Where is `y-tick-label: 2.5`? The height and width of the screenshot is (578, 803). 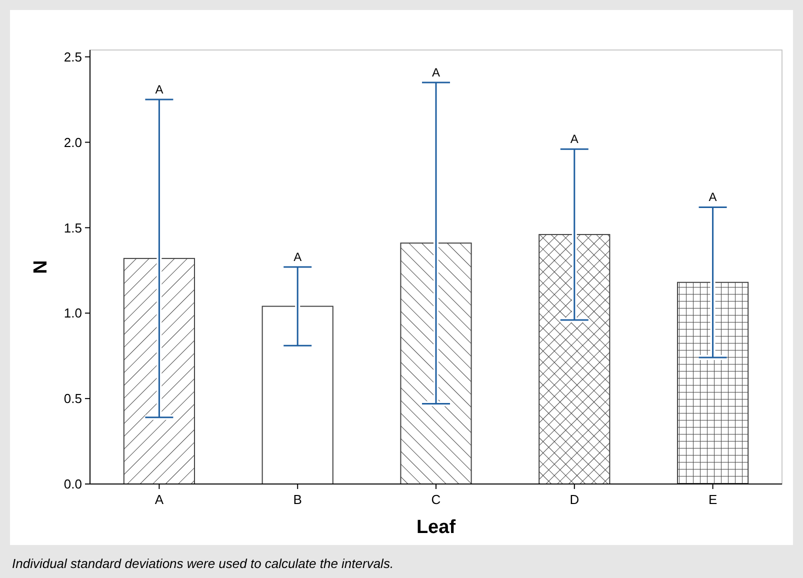
y-tick-label: 2.5 is located at coordinates (73, 56).